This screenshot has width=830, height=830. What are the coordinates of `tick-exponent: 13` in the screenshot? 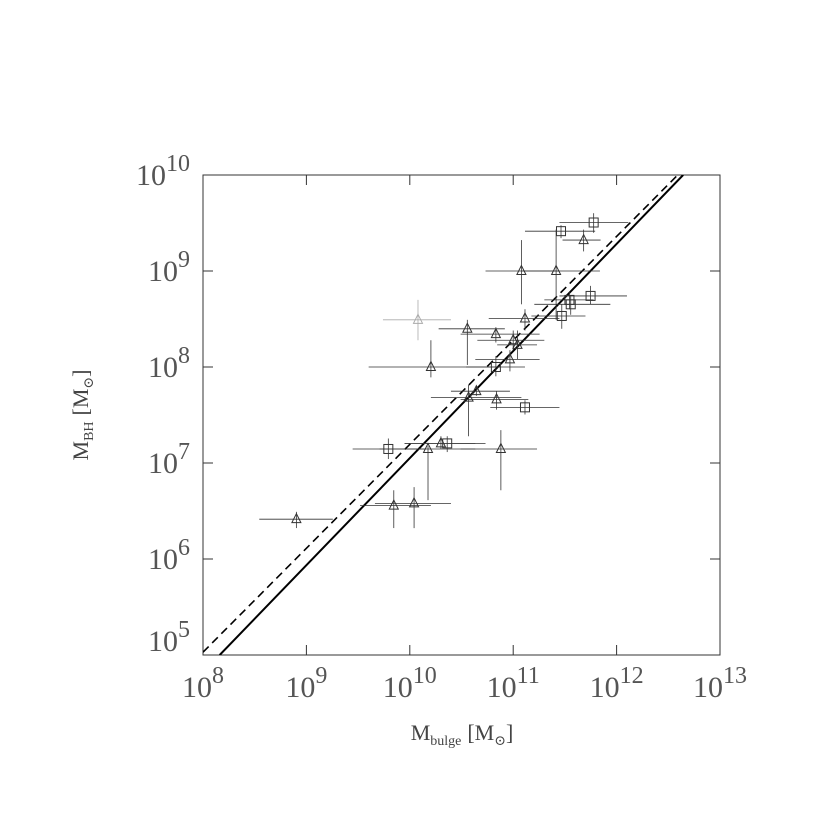 It's located at (735, 676).